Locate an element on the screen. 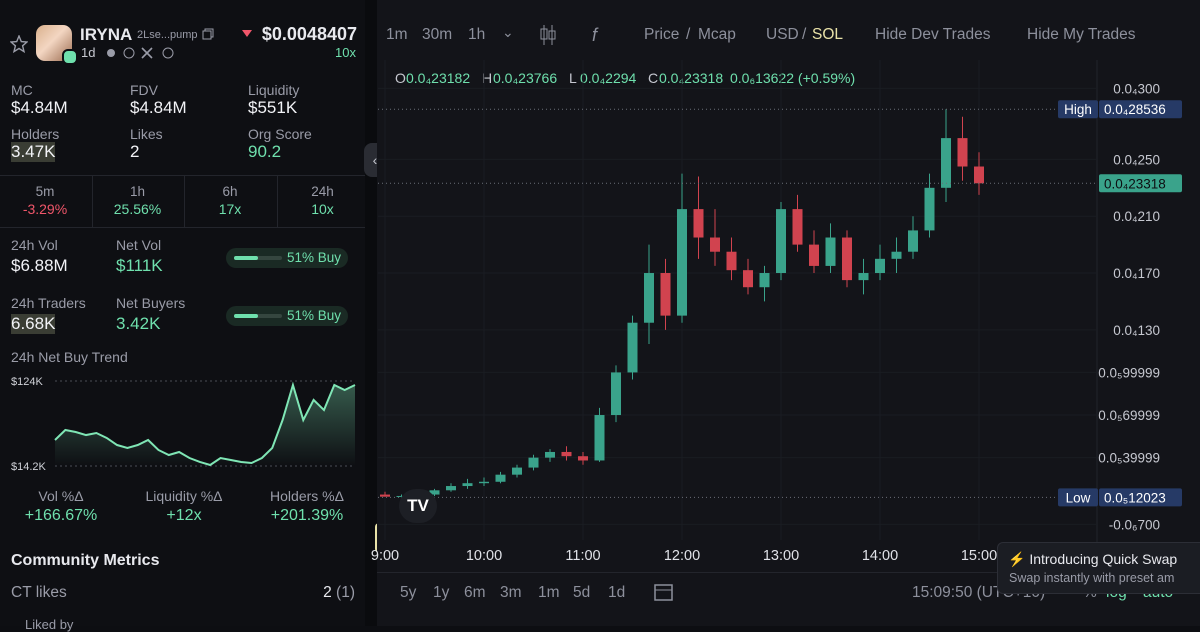 This screenshot has height=632, width=1200. stat-label: Liquidity is located at coordinates (274, 90).